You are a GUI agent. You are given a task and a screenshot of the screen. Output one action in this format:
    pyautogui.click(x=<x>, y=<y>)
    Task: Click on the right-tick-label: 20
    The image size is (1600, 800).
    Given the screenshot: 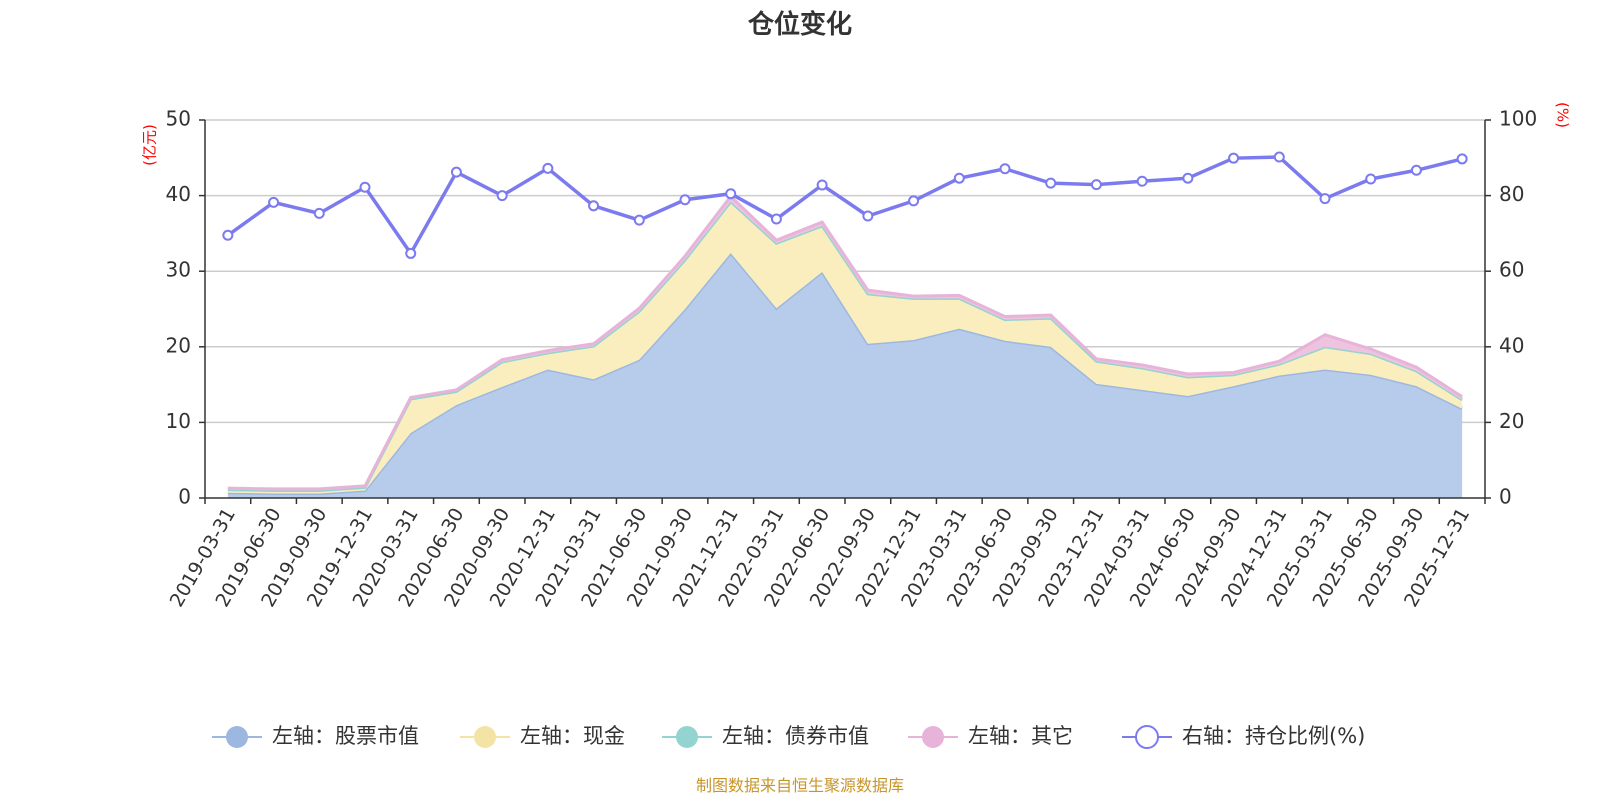 What is the action you would take?
    pyautogui.click(x=1511, y=421)
    